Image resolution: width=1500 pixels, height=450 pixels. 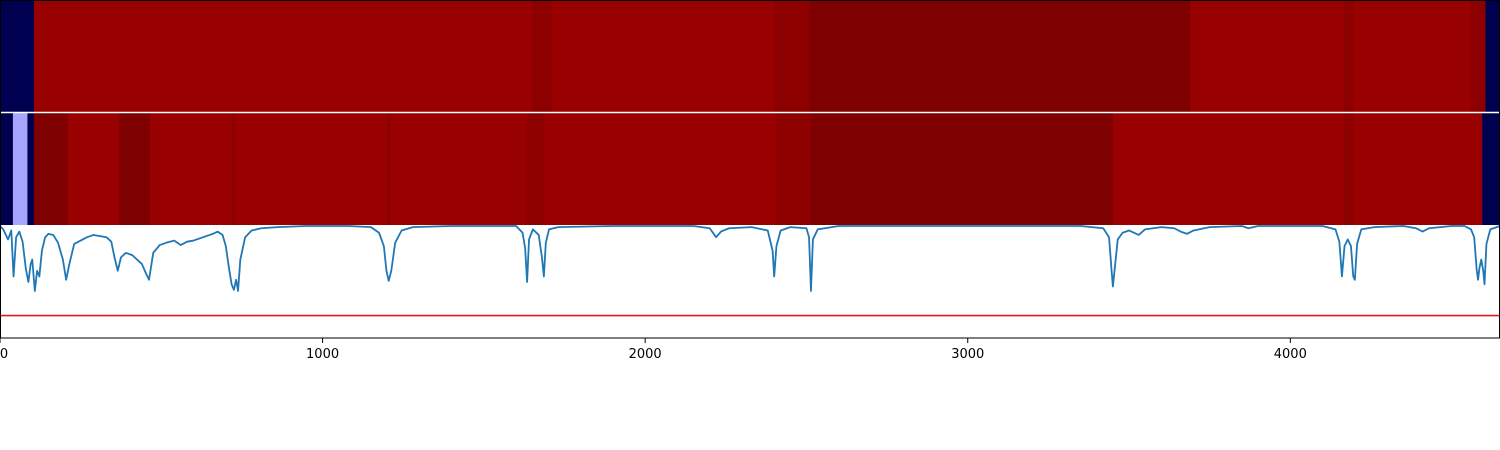 I want to click on signal-series-line, so click(x=750, y=258).